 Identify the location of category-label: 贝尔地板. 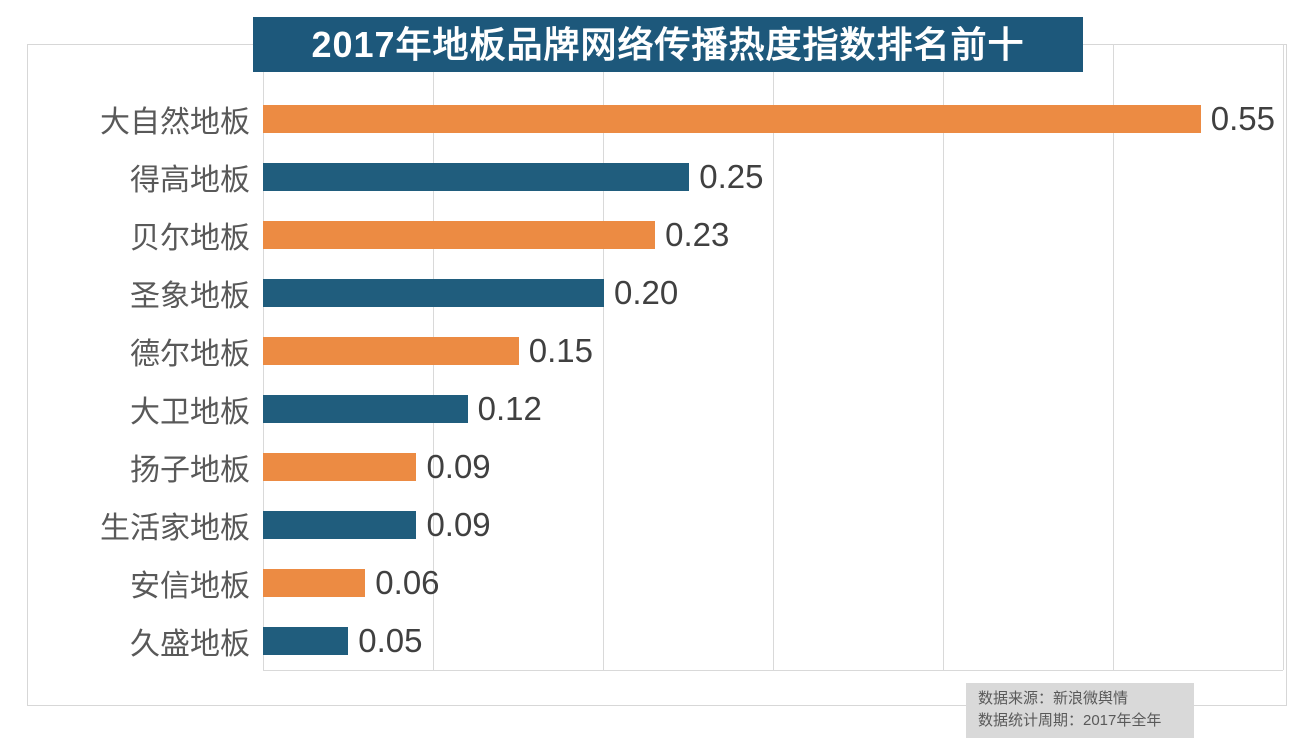
(190, 238).